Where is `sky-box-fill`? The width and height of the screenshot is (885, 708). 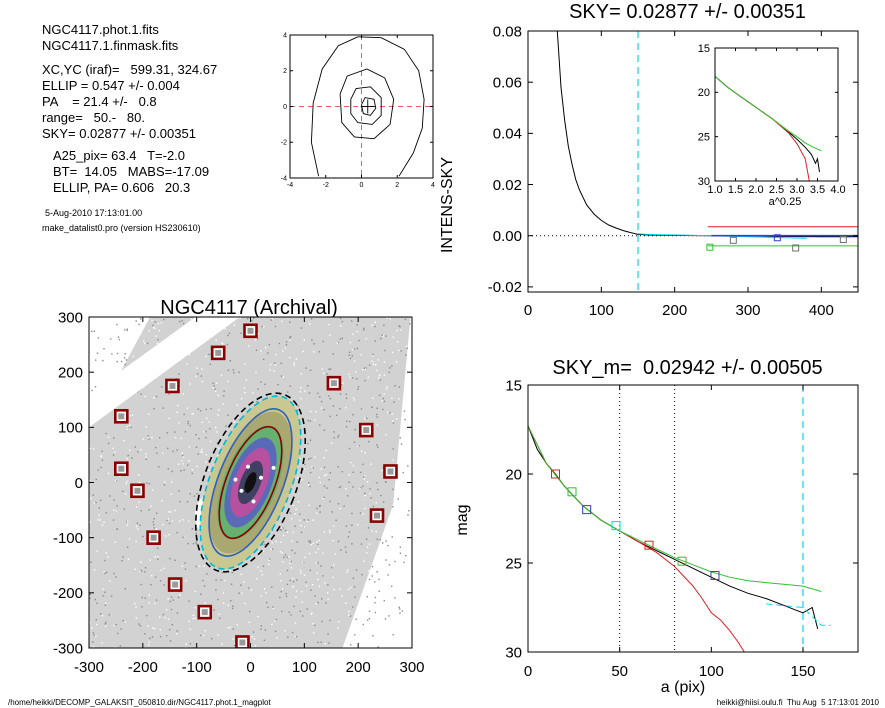
sky-box-fill is located at coordinates (204, 612).